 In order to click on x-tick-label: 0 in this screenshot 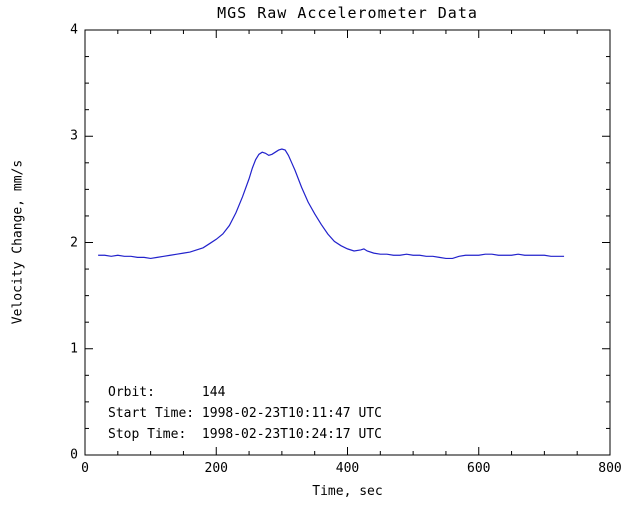, I will do `click(85, 468)`.